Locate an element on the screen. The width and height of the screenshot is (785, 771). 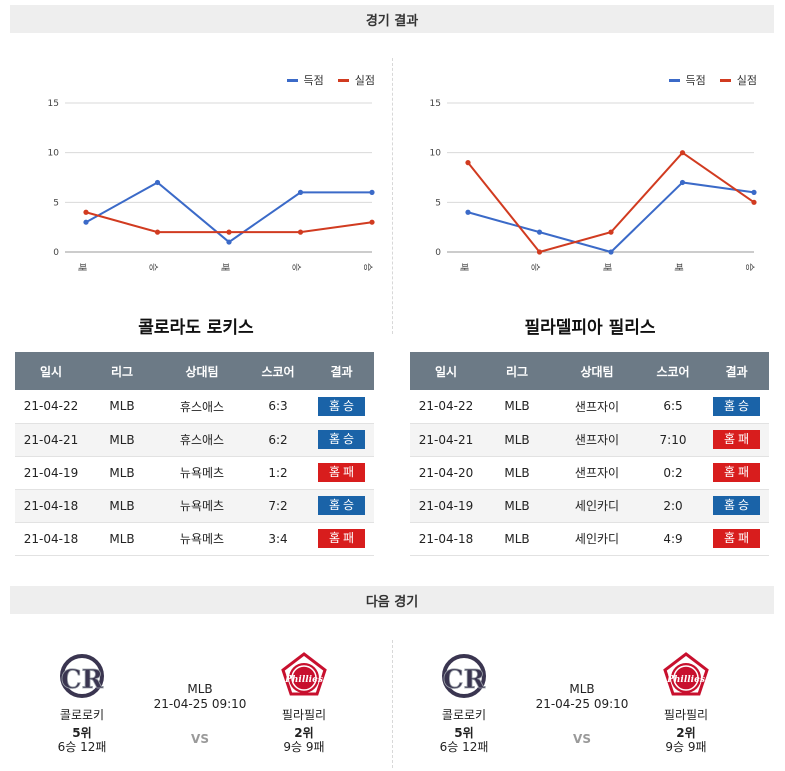
cell-score: 6:2 is located at coordinates (278, 440).